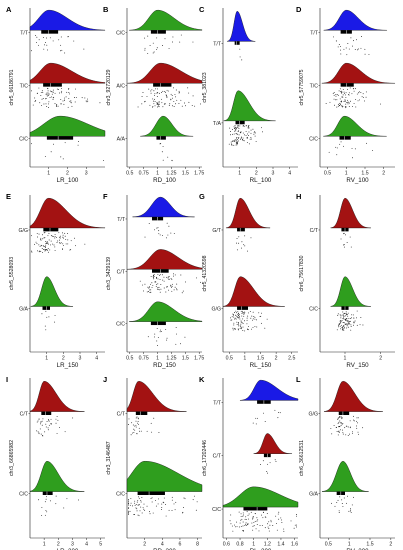 The image size is (403, 550). What do you see at coordinates (355, 20) in the screenshot?
I see `panel-d-group-TT-density` at bounding box center [355, 20].